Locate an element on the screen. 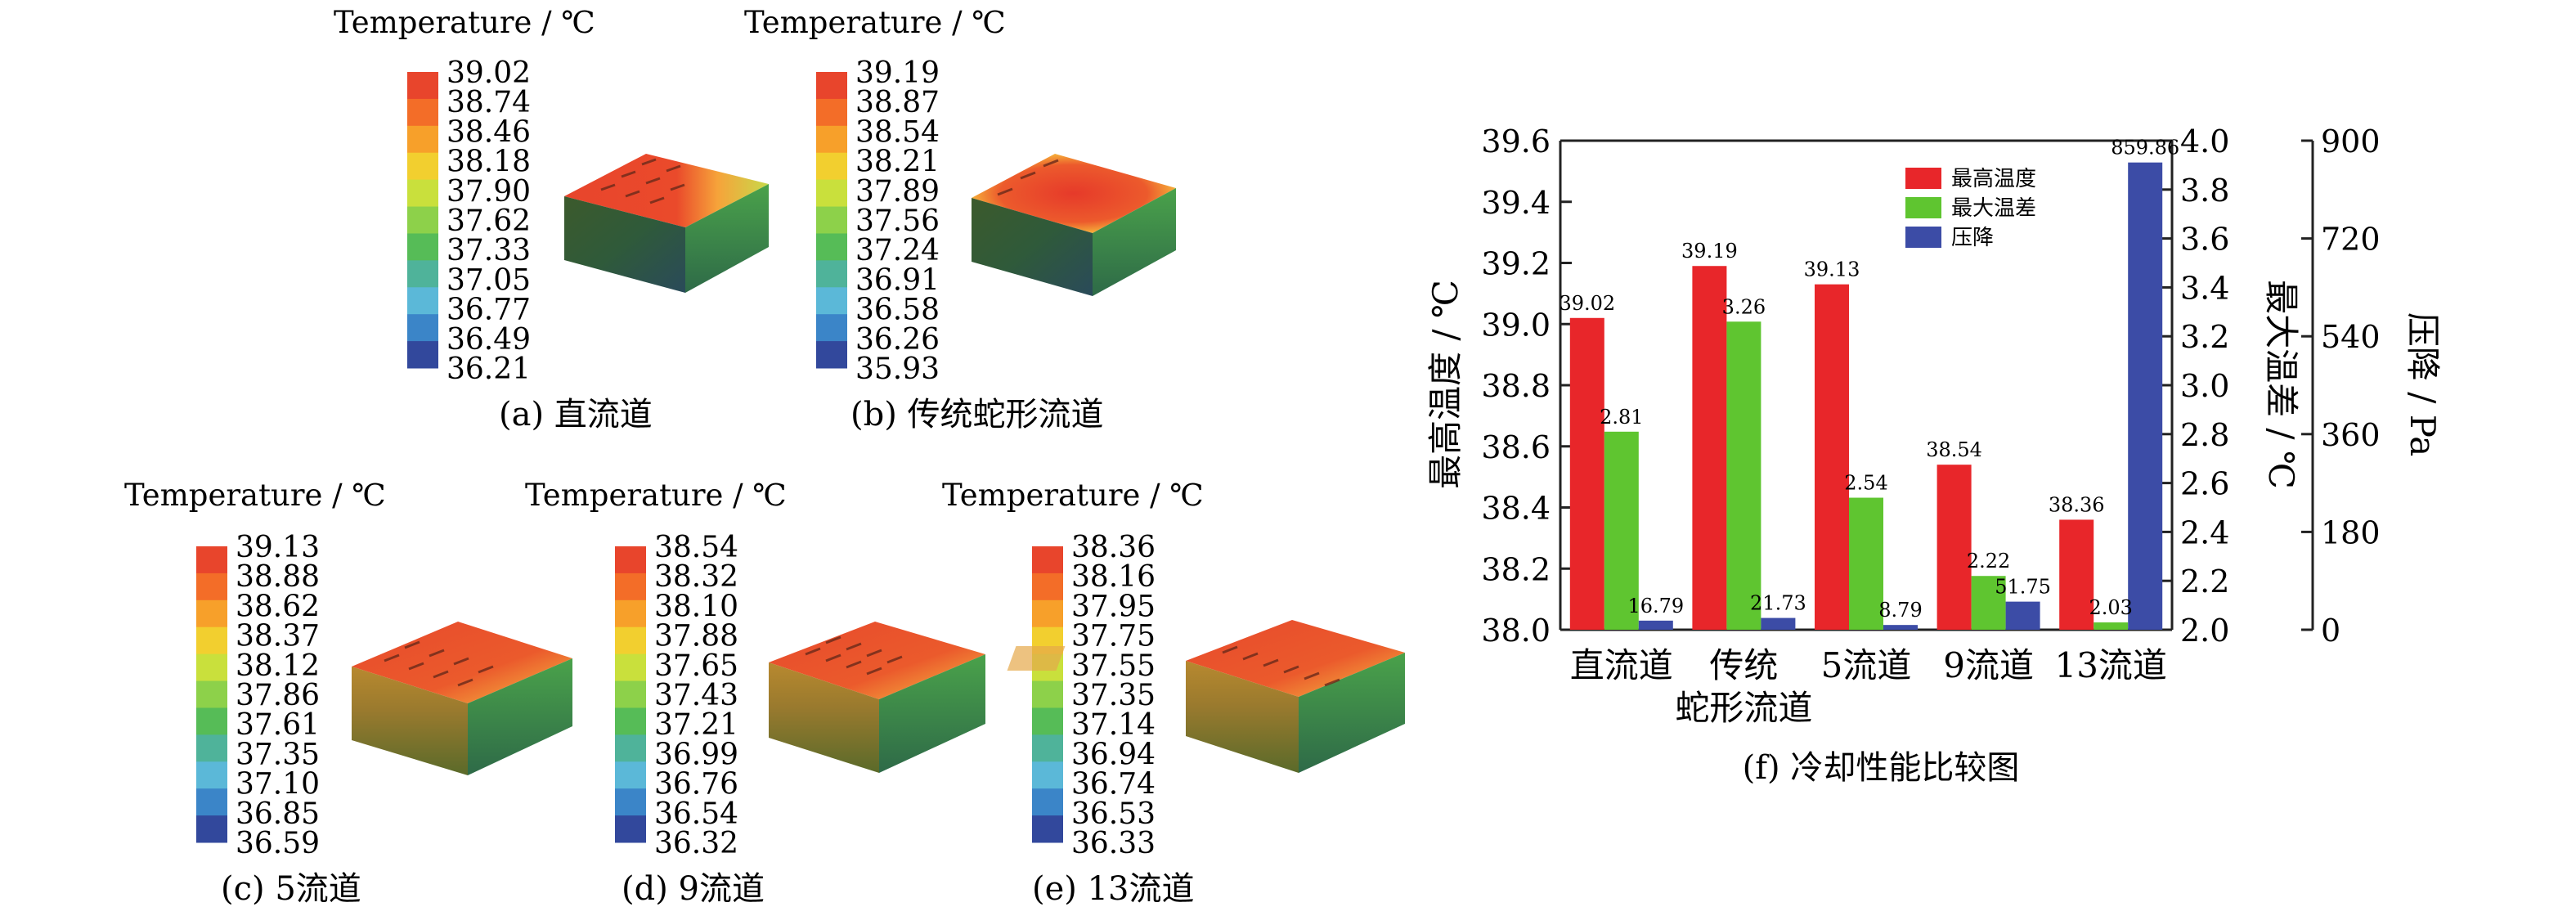  colorbar-tick-label: 35.93 is located at coordinates (897, 369).